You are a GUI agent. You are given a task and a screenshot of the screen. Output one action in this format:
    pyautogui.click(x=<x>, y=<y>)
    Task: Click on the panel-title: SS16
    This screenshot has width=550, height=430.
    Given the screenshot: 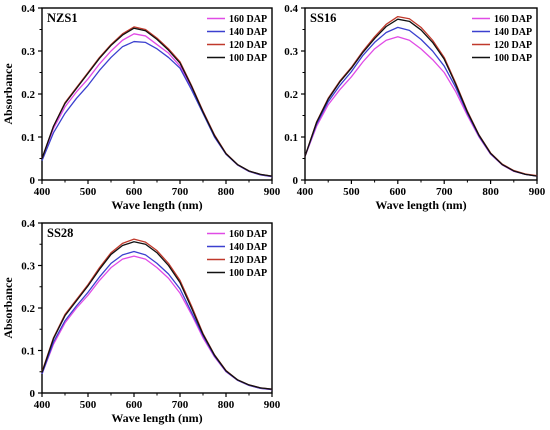 What is the action you would take?
    pyautogui.click(x=323, y=18)
    